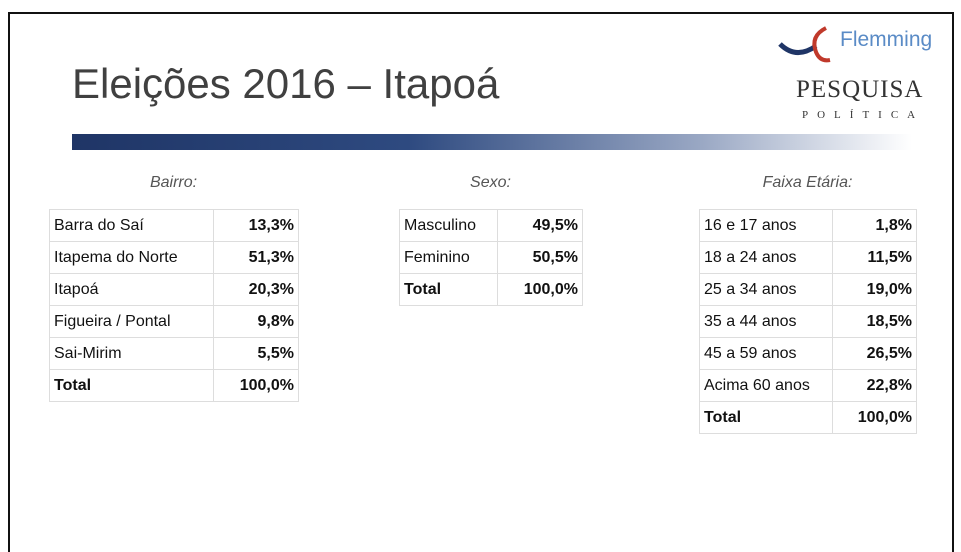  I want to click on row-value: 1,8%, so click(874, 225).